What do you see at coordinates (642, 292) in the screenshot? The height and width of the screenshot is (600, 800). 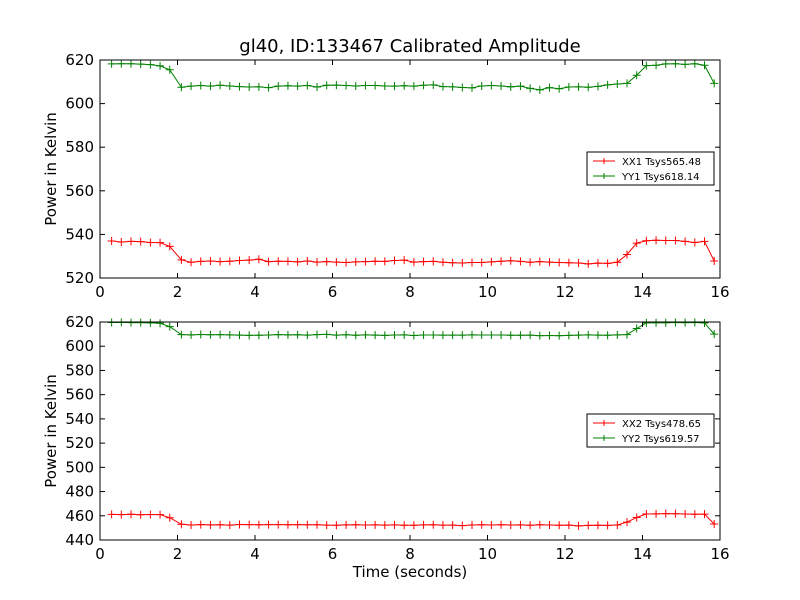 I see `x-tick-label: 14` at bounding box center [642, 292].